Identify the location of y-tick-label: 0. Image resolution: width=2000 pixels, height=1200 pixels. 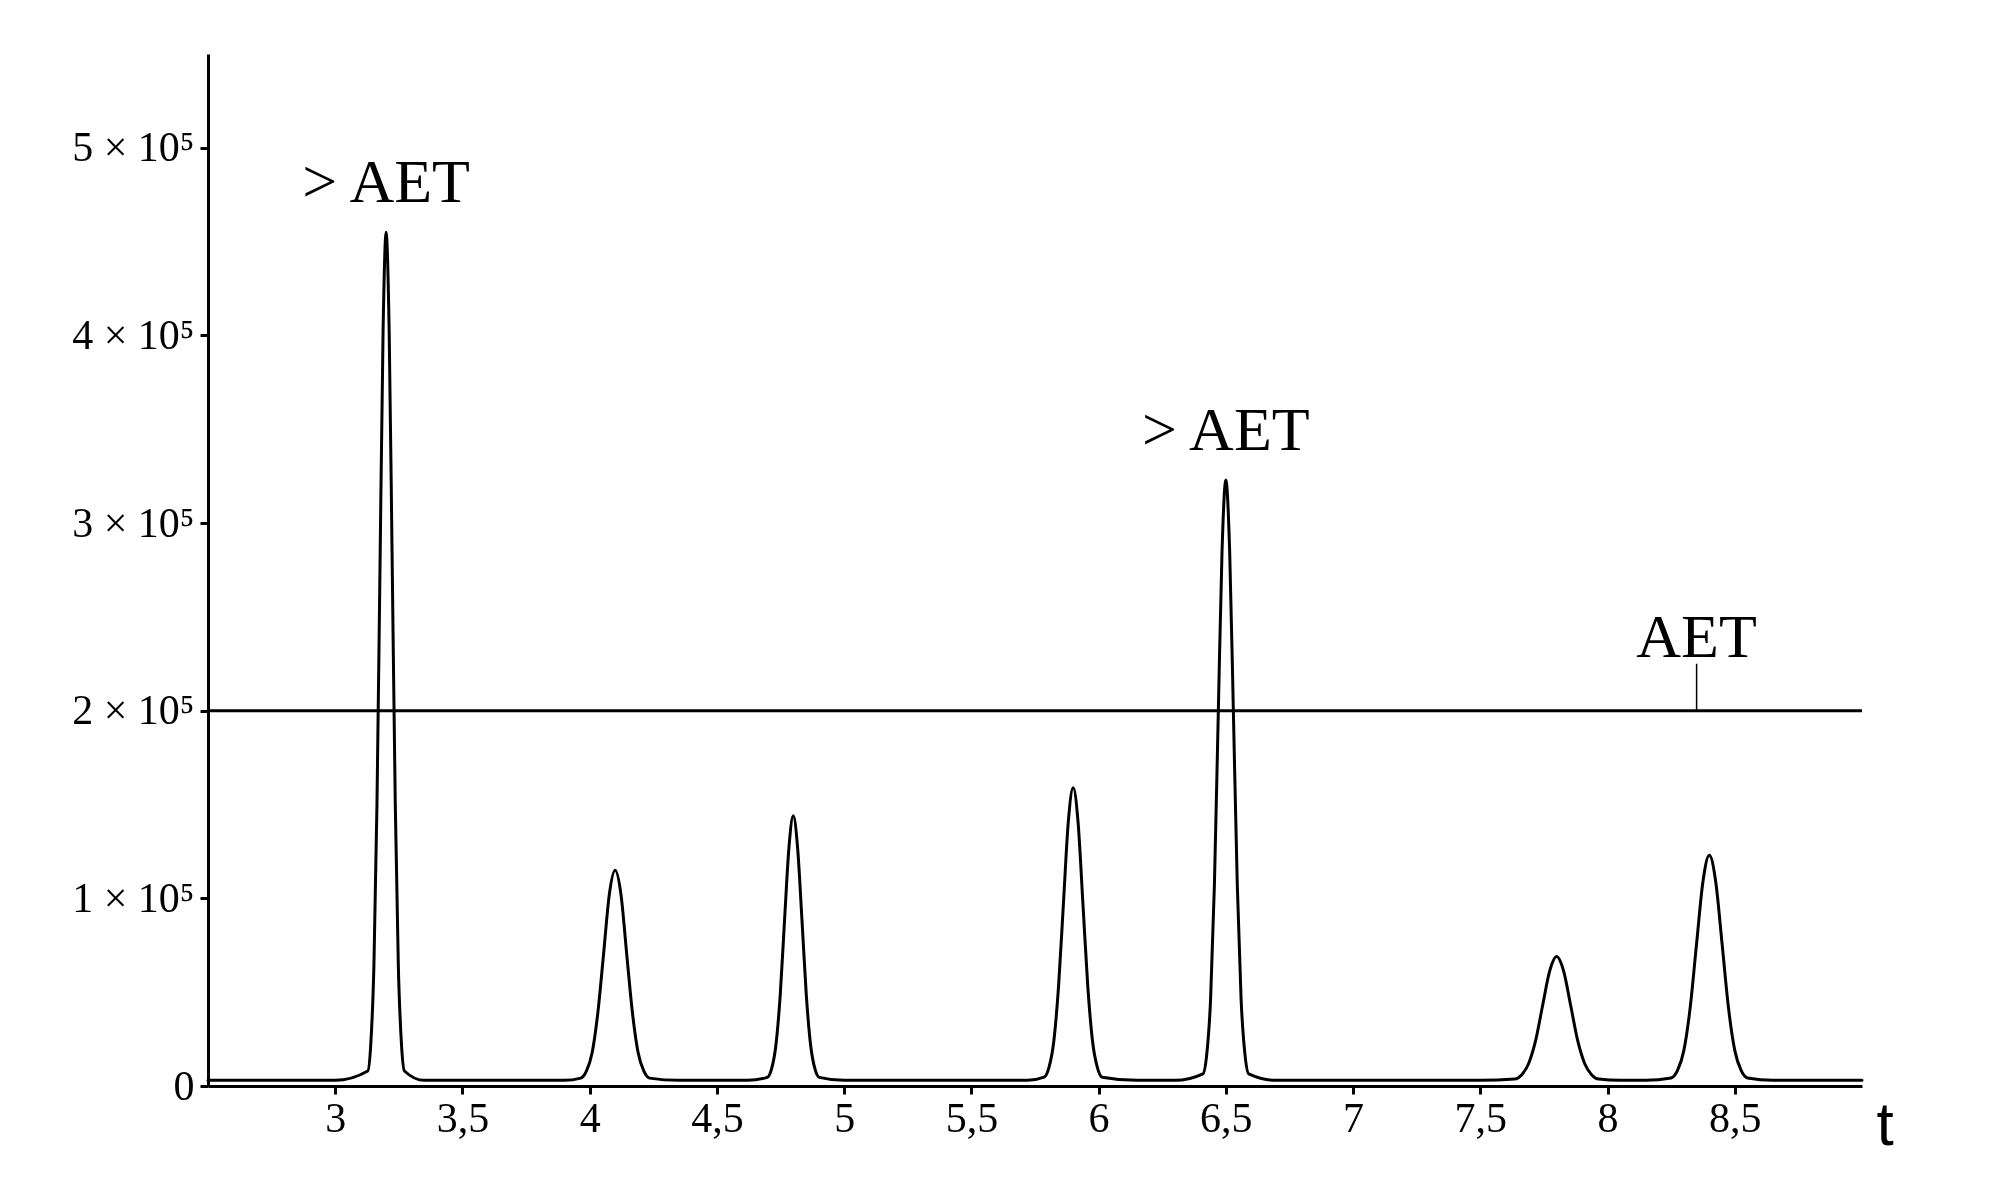
(184, 1085).